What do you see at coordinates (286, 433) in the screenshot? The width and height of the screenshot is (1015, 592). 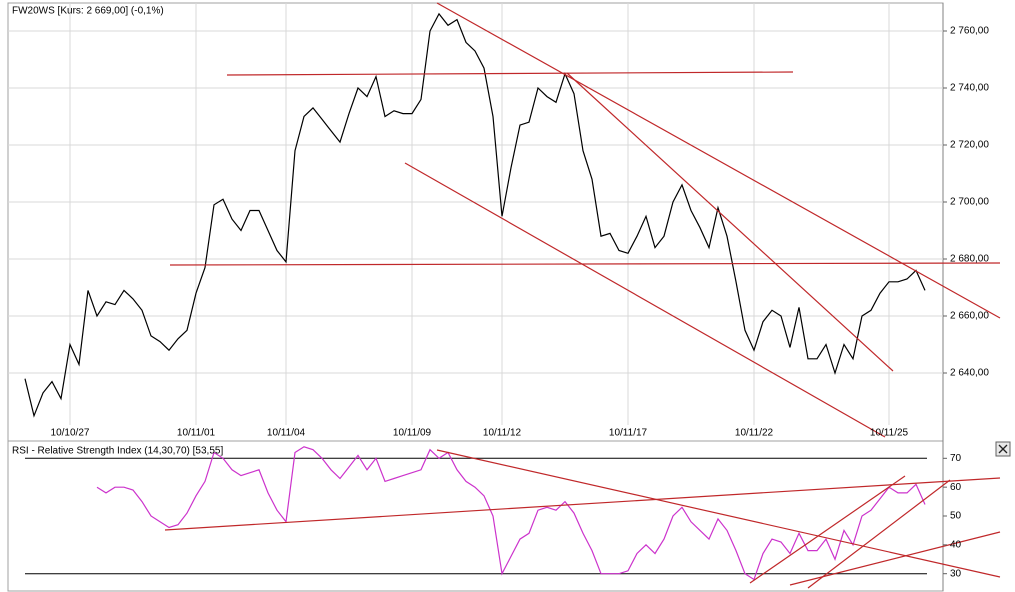 I see `x-tick-label: 10/11/04` at bounding box center [286, 433].